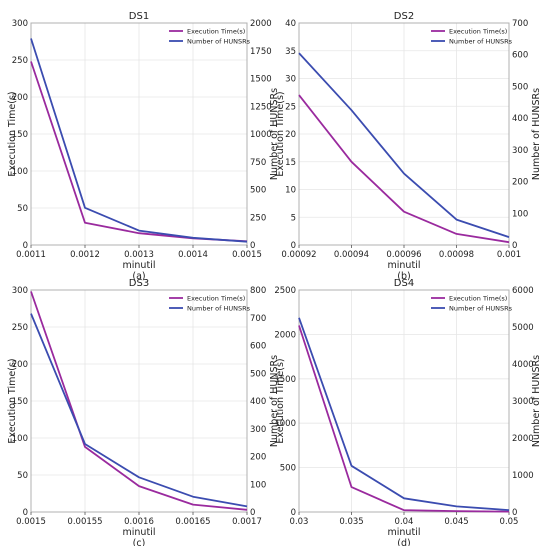 Image resolution: width=550 pixels, height=546 pixels. Describe the element at coordinates (298, 255) in the screenshot. I see `x-tick-label: 0.00092` at that location.